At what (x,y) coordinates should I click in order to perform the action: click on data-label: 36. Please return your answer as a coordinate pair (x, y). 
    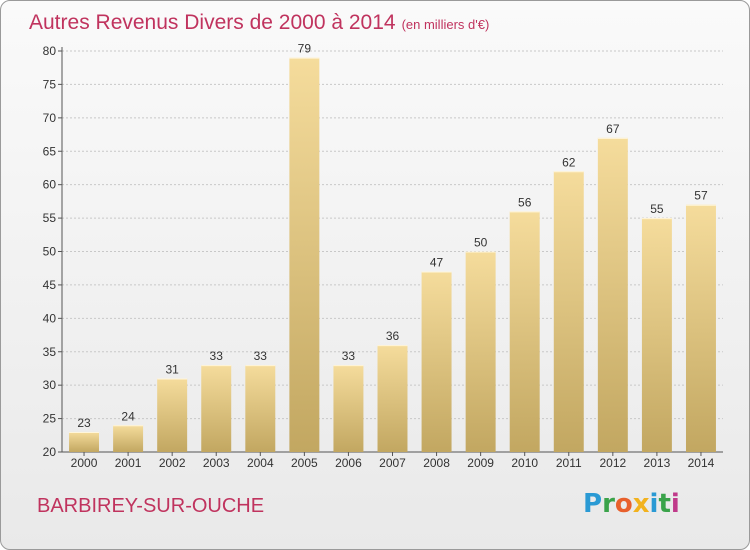
    Looking at the image, I should click on (393, 336).